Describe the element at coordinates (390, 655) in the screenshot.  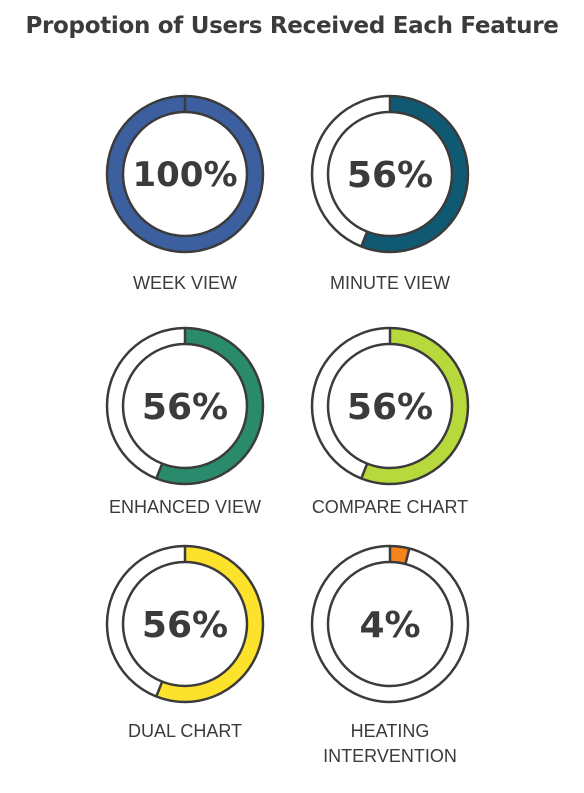
I see `donut-6: 4% HEATING INTERVENTION` at that location.